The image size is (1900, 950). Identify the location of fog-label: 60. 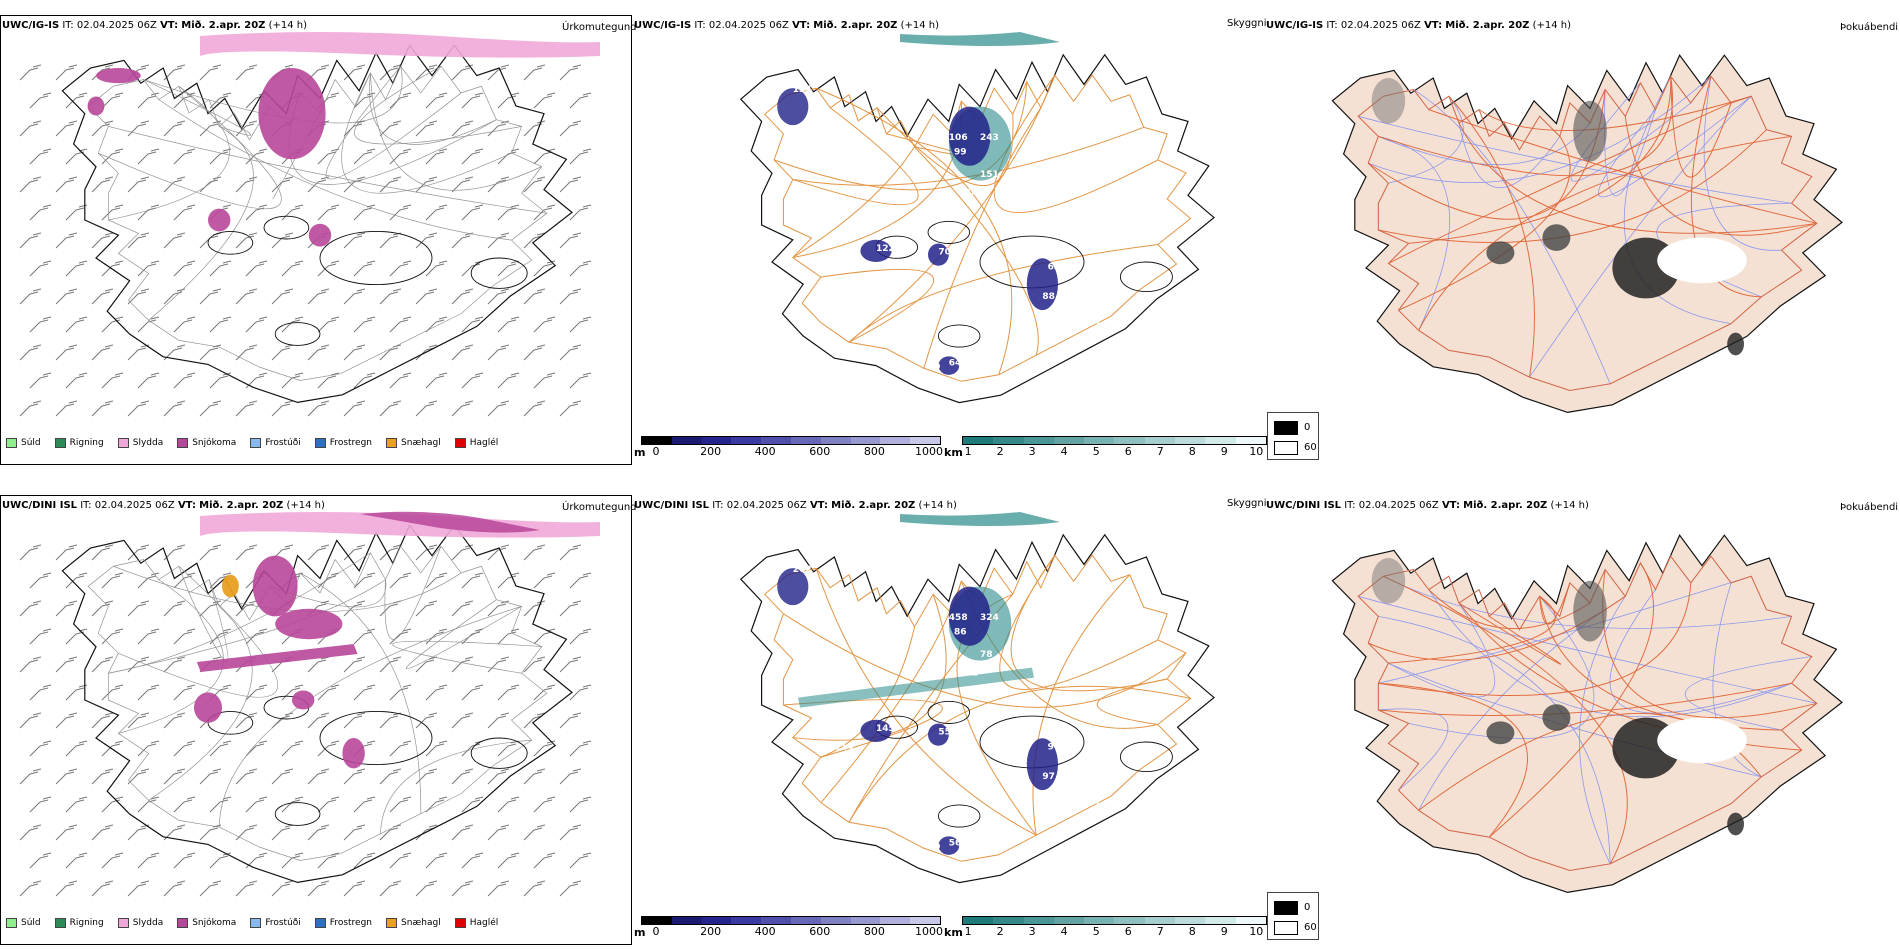
(1310, 927).